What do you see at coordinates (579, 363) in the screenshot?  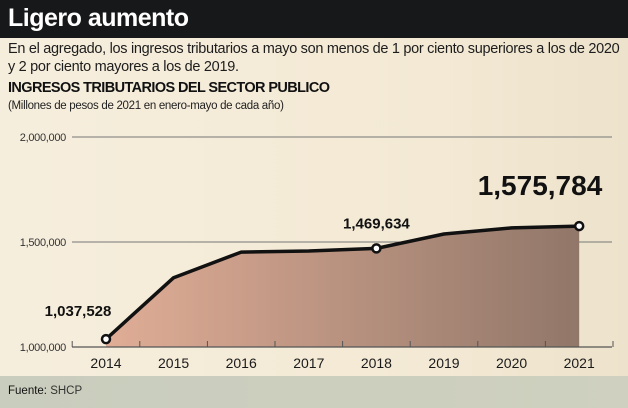 I see `x-tick-label: 2021` at bounding box center [579, 363].